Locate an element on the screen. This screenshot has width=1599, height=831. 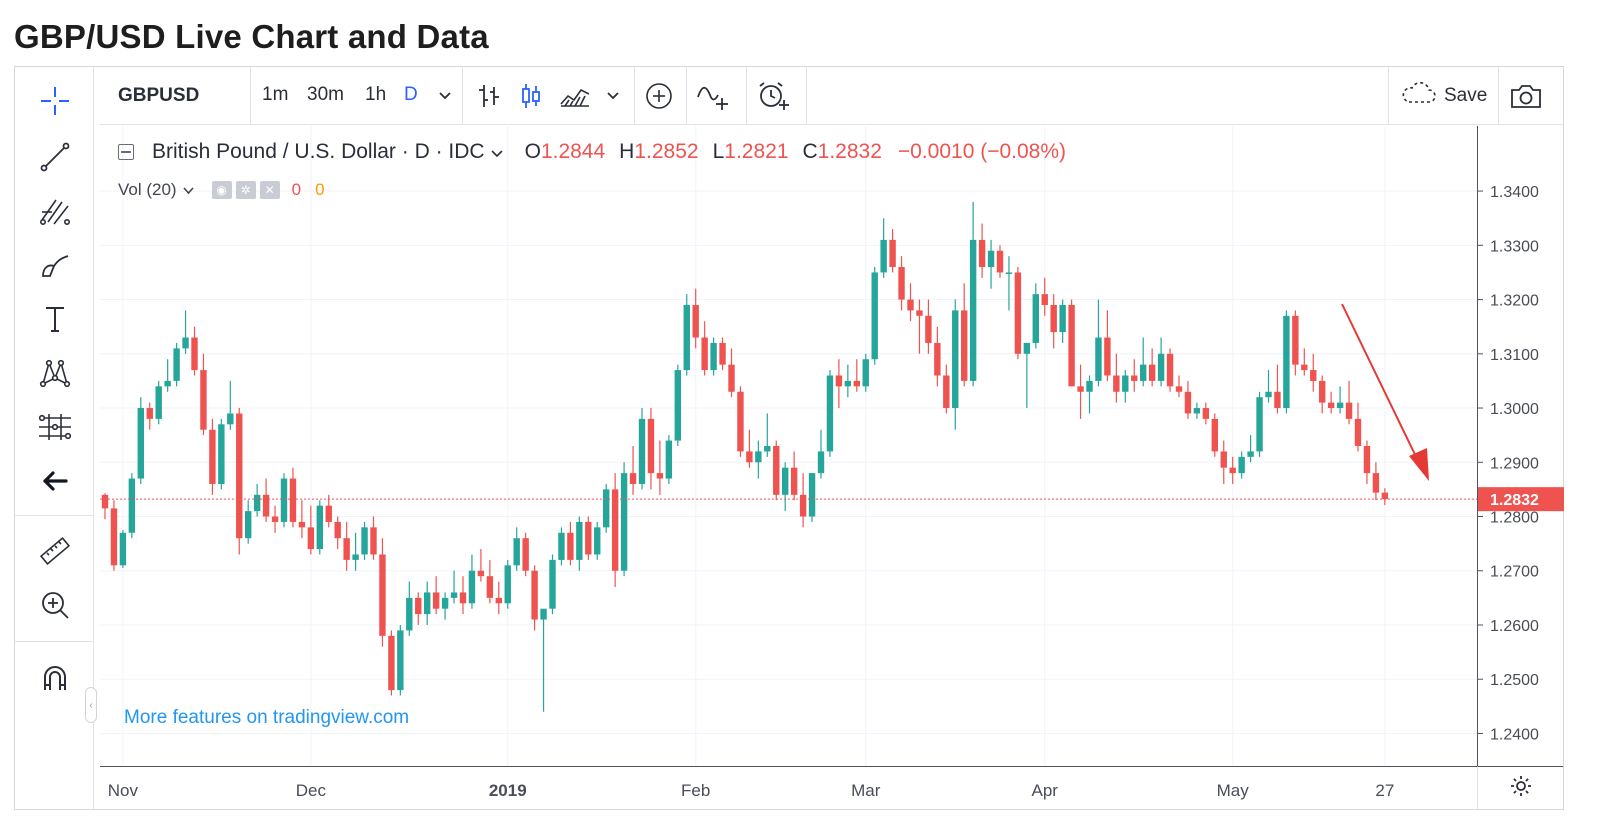
collapse-legend-icon is located at coordinates (126, 152).